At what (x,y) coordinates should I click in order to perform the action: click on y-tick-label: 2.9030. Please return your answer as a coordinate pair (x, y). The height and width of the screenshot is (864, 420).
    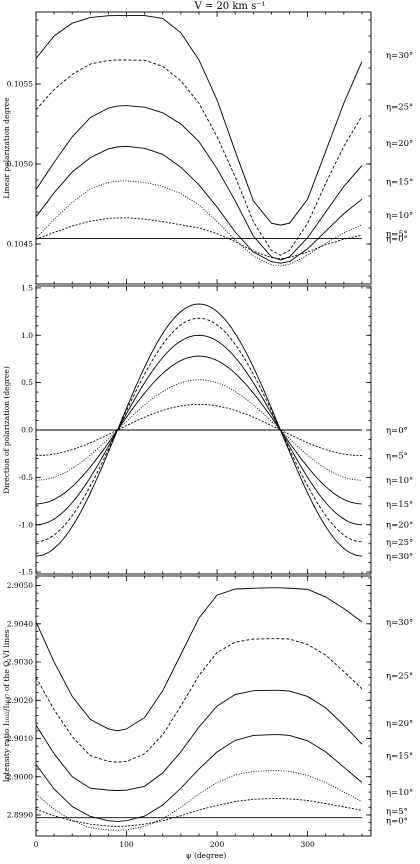
    Looking at the image, I should click on (20, 662).